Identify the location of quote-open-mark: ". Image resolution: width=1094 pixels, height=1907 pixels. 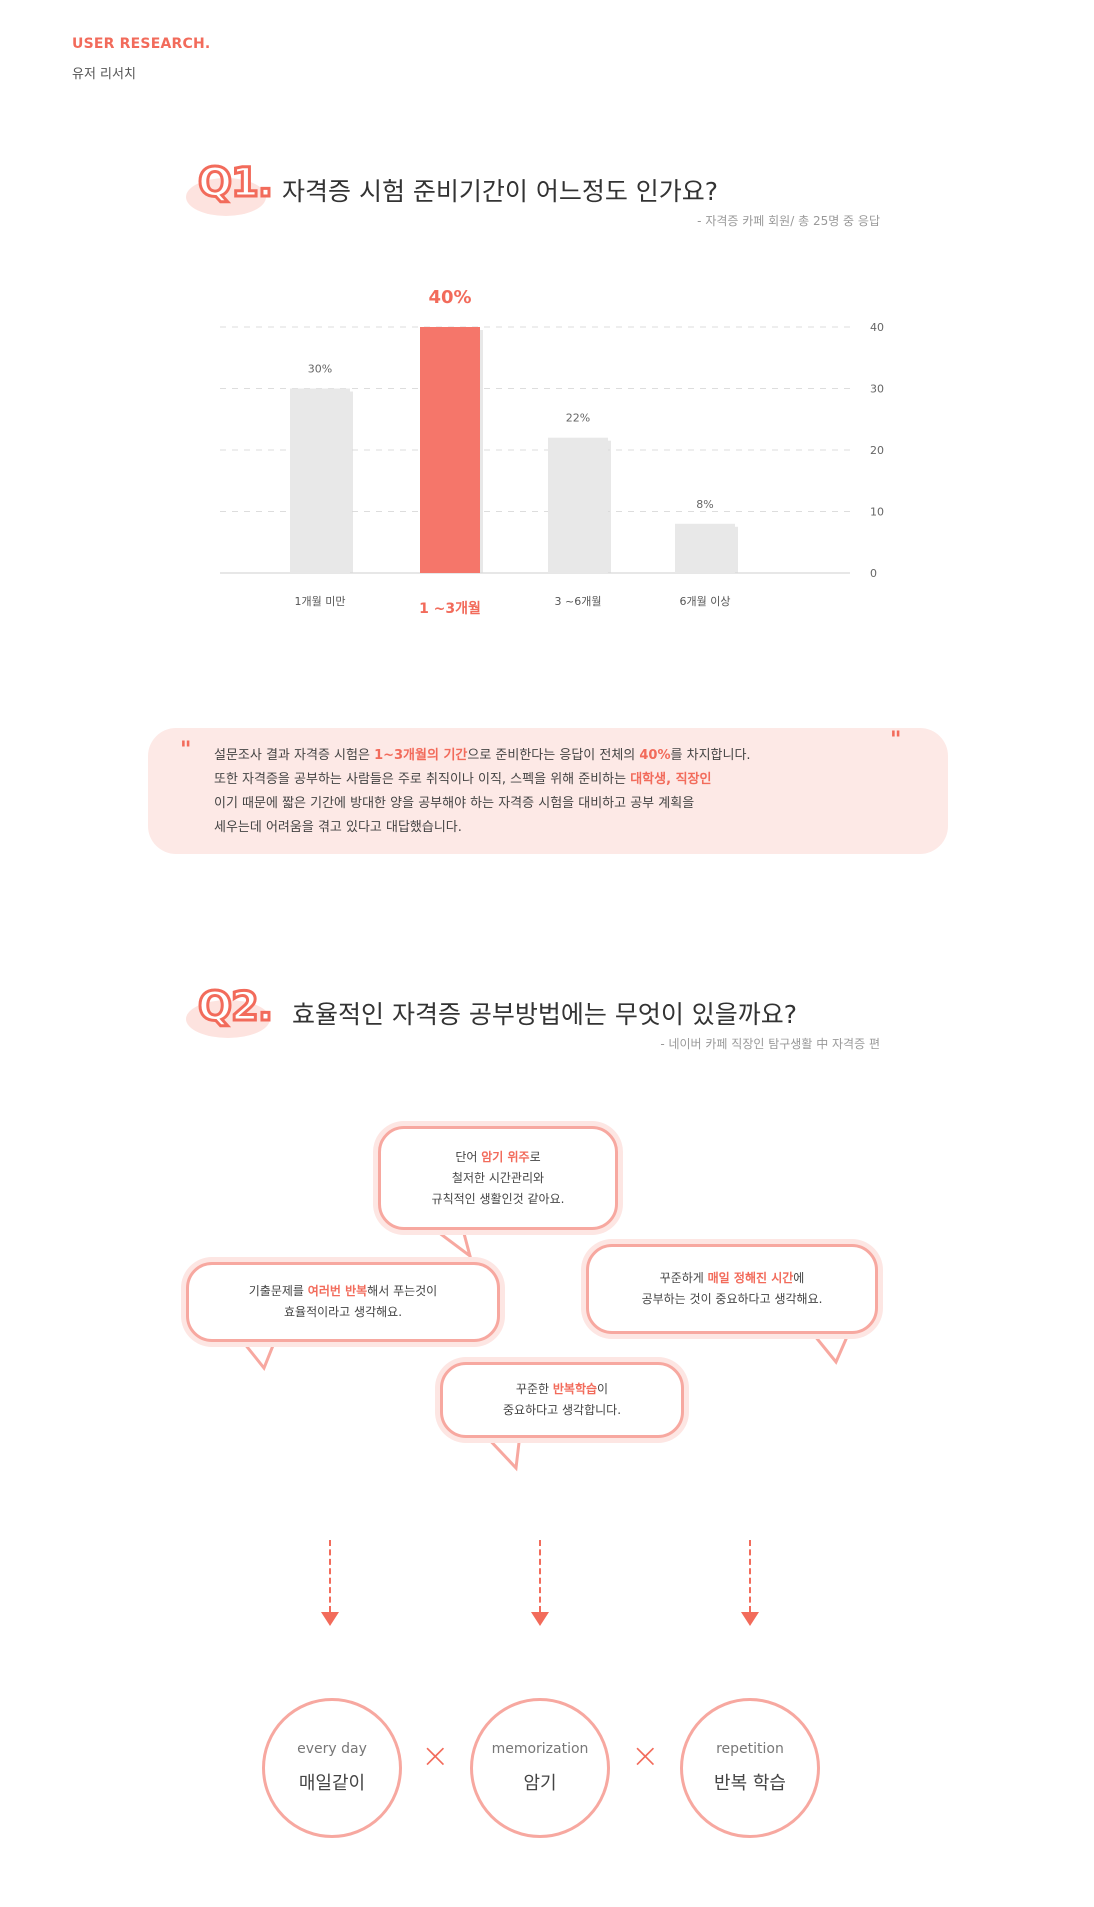
(186, 750).